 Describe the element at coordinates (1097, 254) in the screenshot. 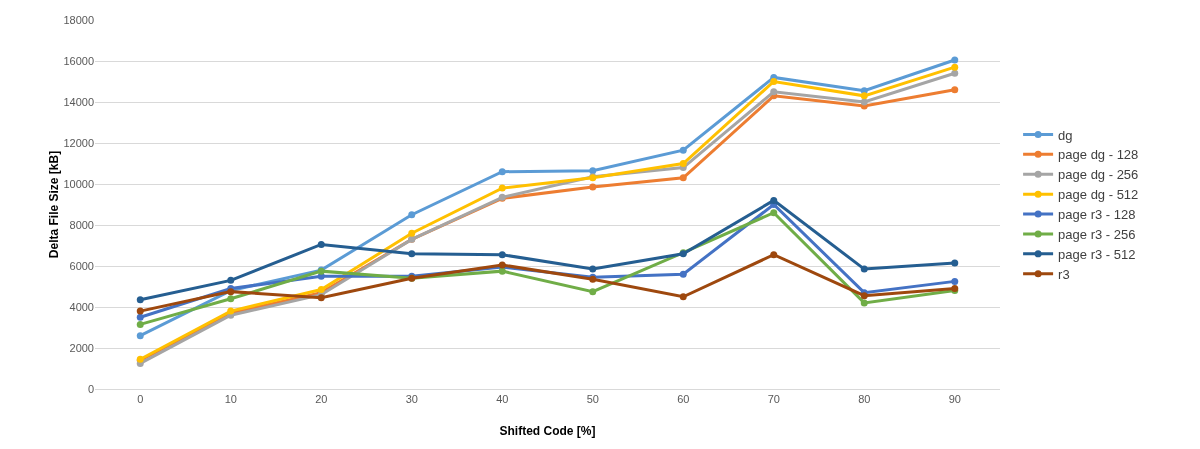

I see `legend-label: page r3 - 512` at that location.